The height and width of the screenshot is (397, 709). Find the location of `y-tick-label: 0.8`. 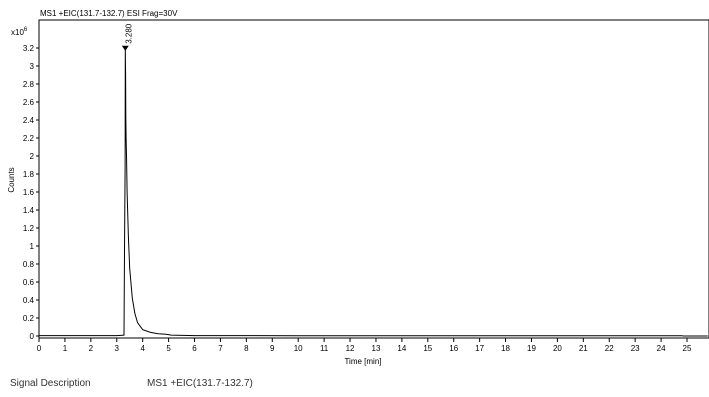

y-tick-label: 0.8 is located at coordinates (29, 264).